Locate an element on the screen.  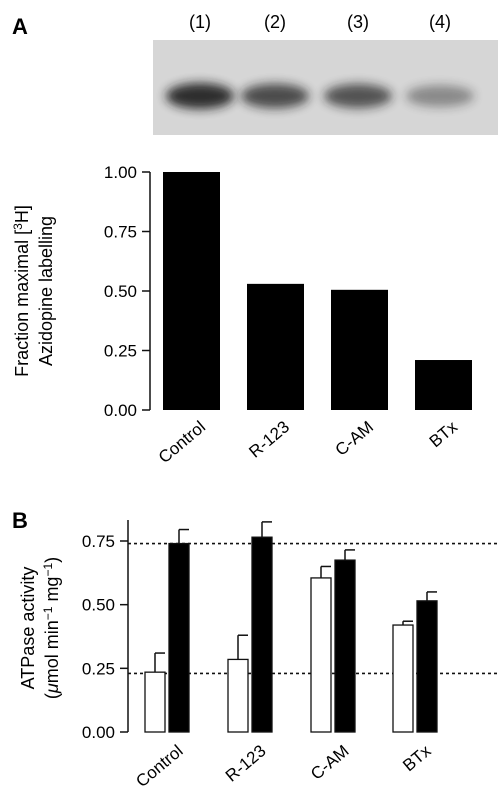
chart-a-bar-c-am is located at coordinates (359, 349).